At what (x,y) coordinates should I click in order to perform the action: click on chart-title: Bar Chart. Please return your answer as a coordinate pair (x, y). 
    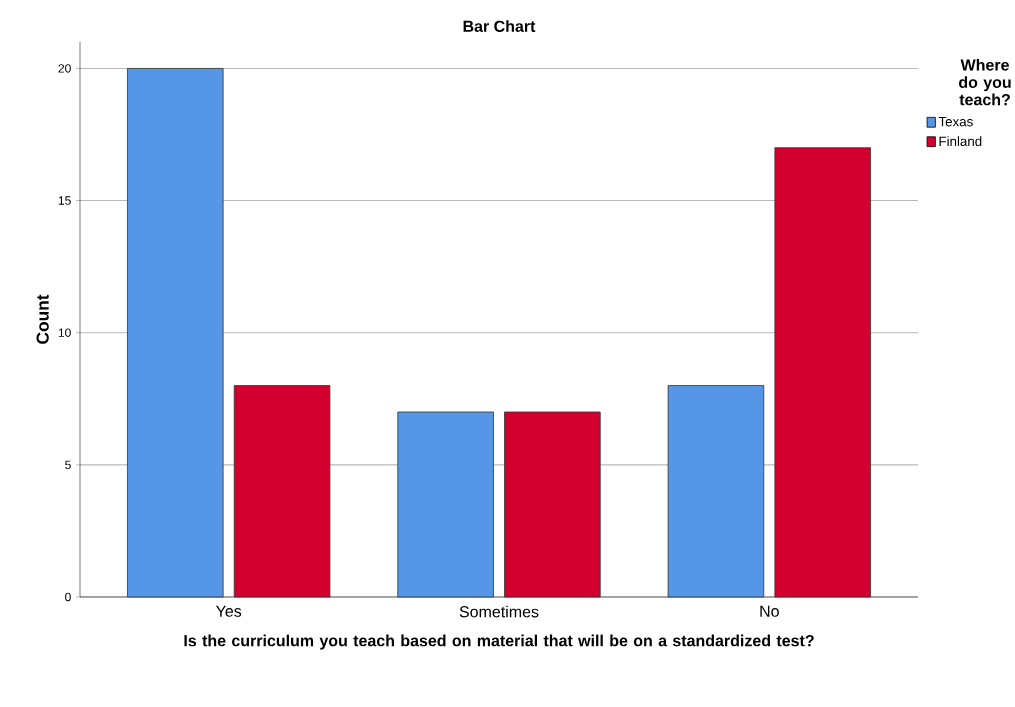
    Looking at the image, I should click on (499, 26).